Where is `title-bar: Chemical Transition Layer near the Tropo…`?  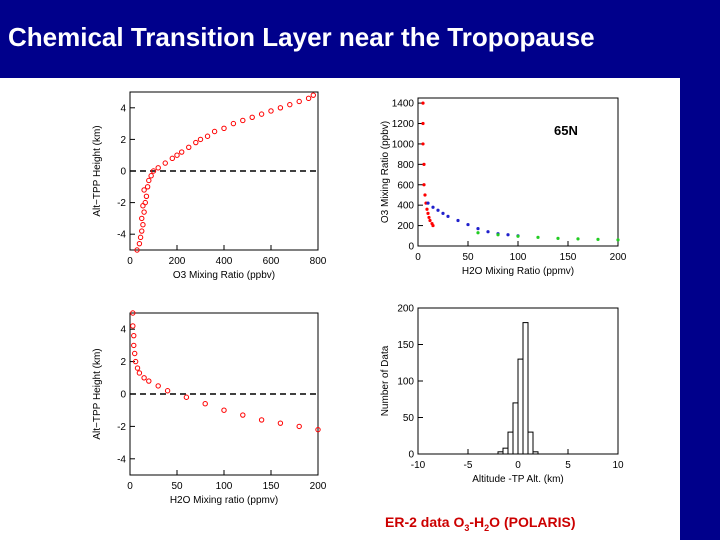
title-bar: Chemical Transition Layer near the Tropo… is located at coordinates (360, 39).